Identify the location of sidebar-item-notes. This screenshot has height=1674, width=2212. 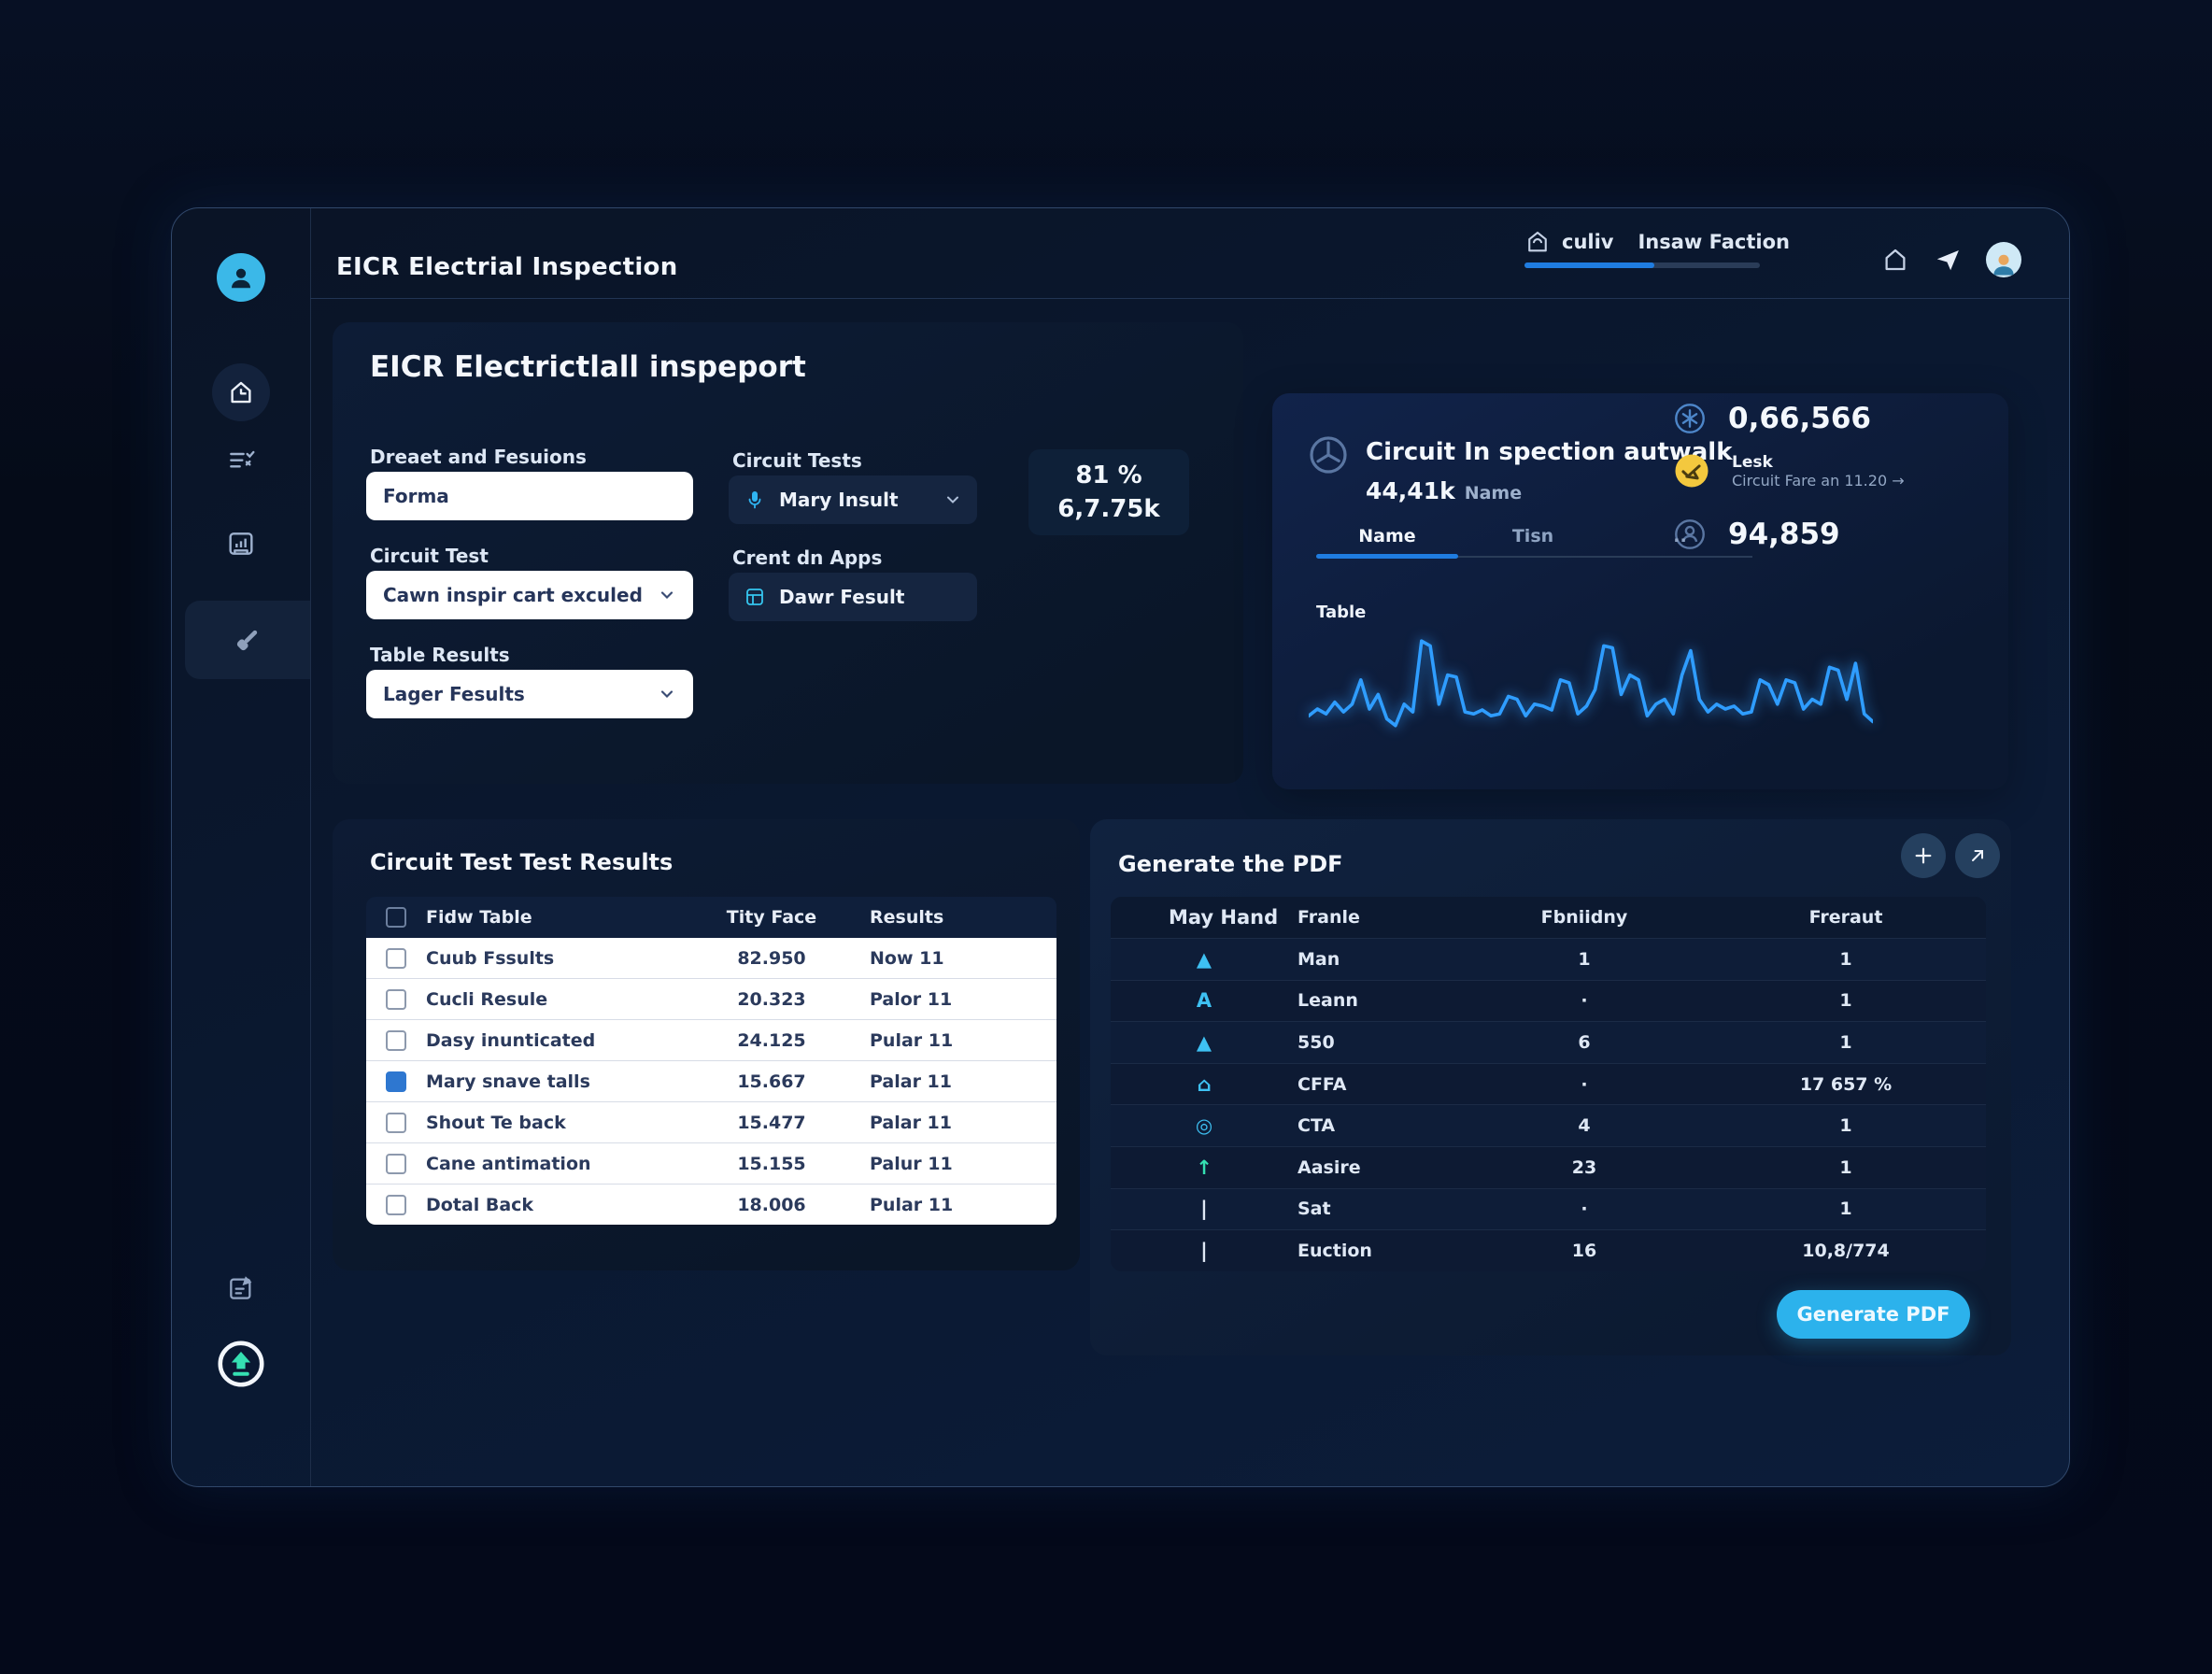
(241, 1288).